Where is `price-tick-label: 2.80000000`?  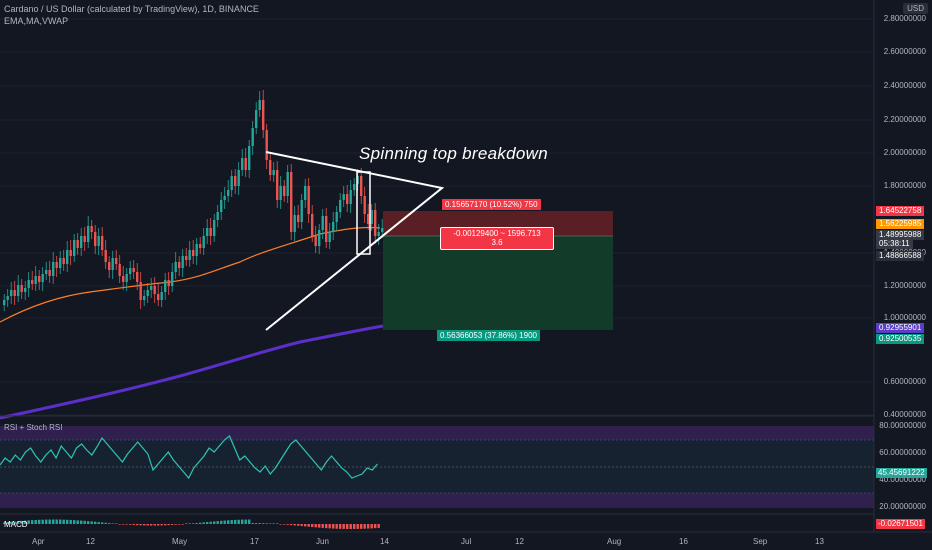 price-tick-label: 2.80000000 is located at coordinates (904, 18).